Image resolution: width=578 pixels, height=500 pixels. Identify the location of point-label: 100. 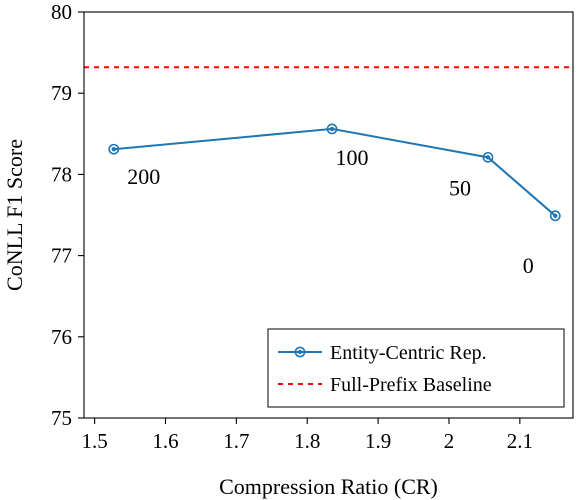
(352, 157).